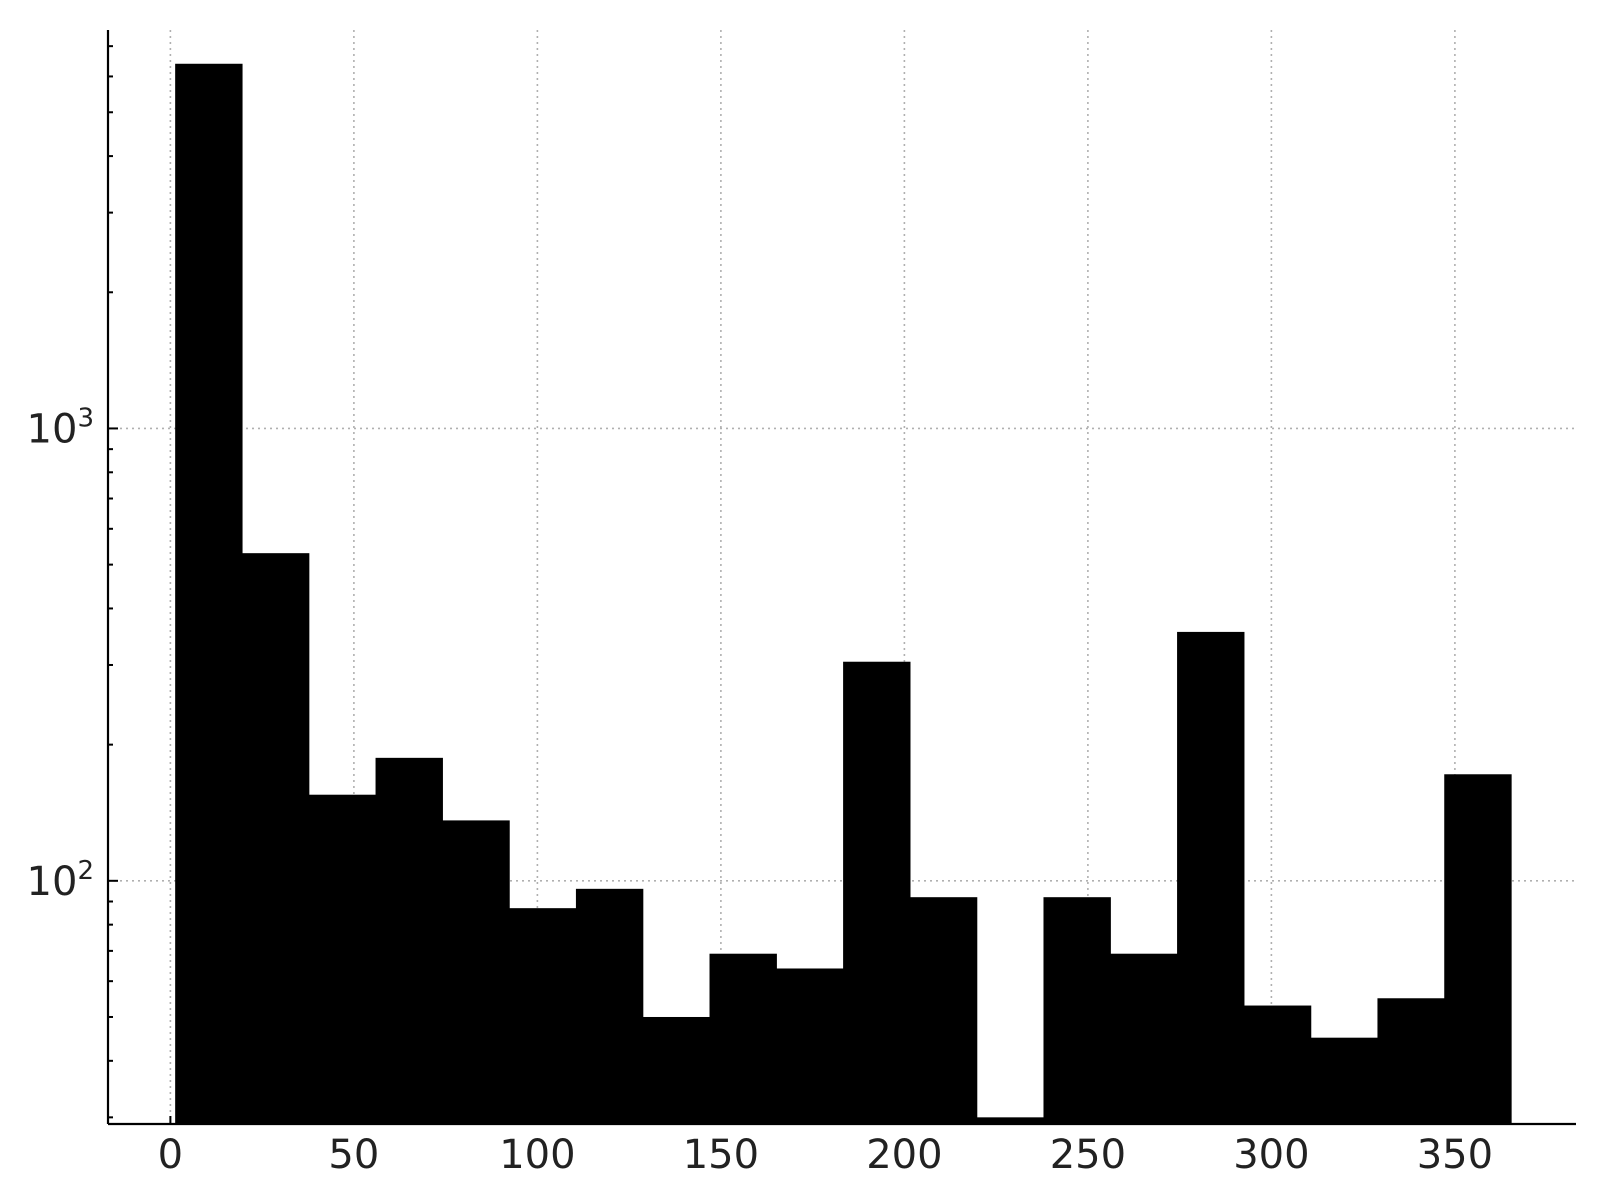 The height and width of the screenshot is (1200, 1600). What do you see at coordinates (1271, 1155) in the screenshot?
I see `x-tick-label: 300` at bounding box center [1271, 1155].